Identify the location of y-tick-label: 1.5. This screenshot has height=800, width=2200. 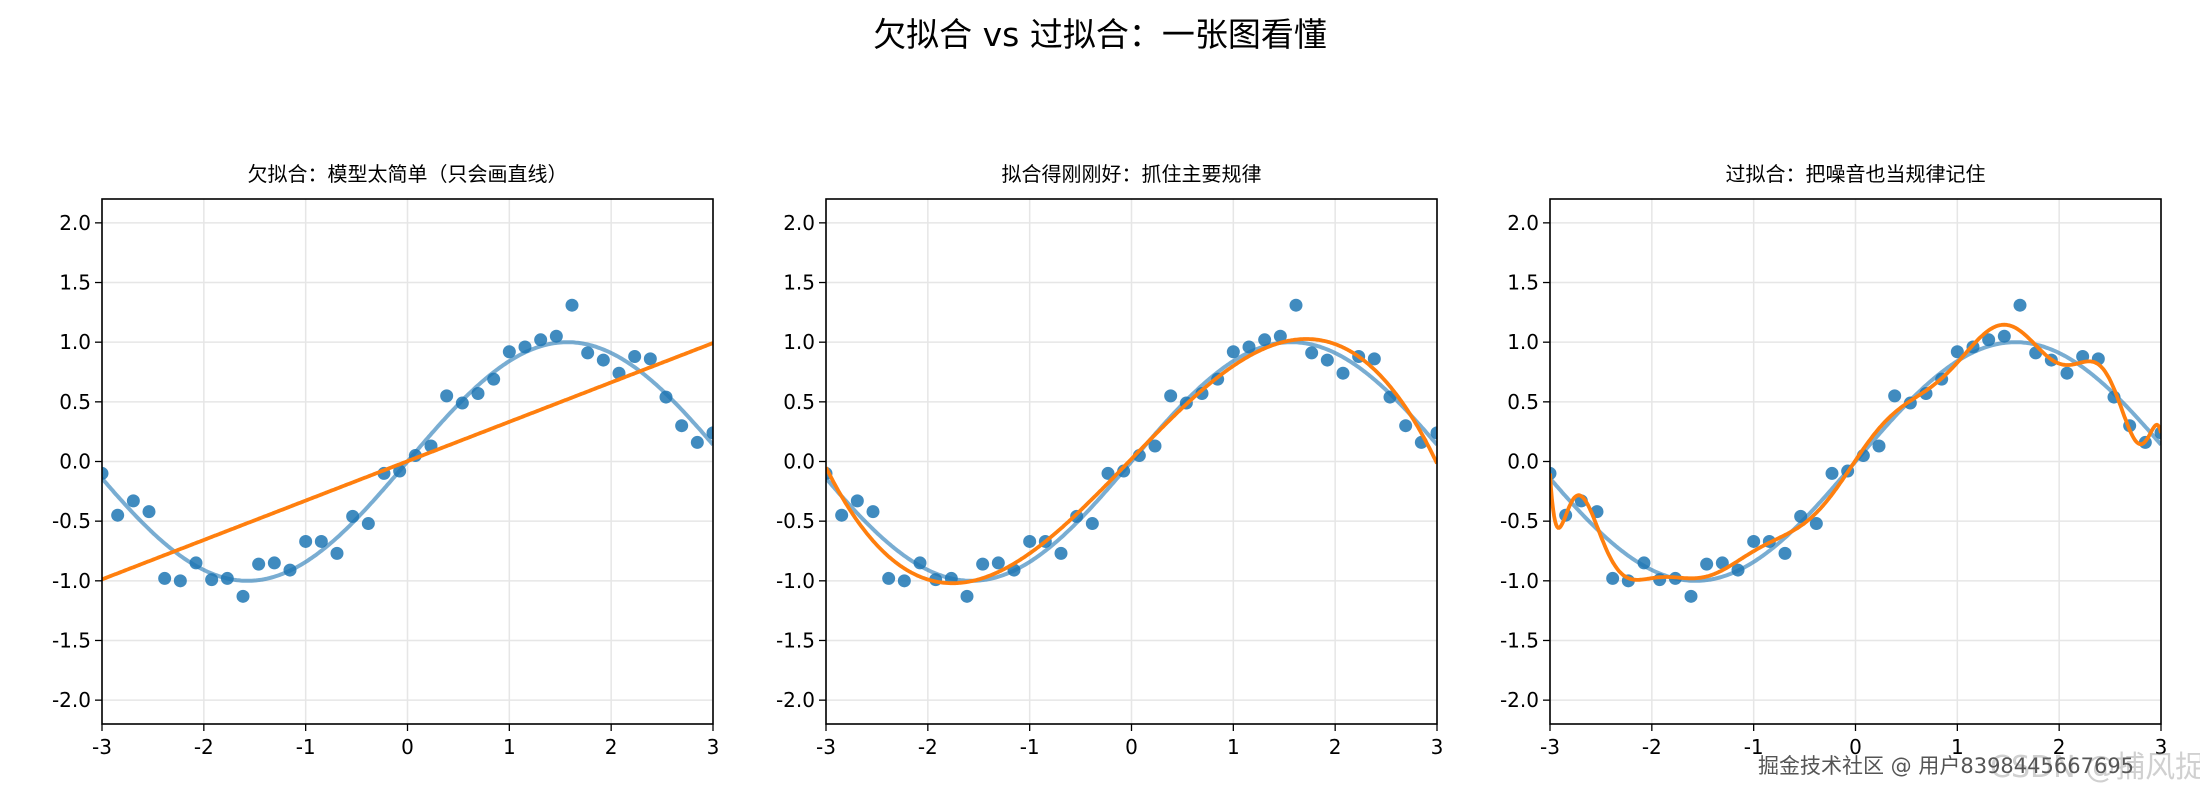
(799, 283).